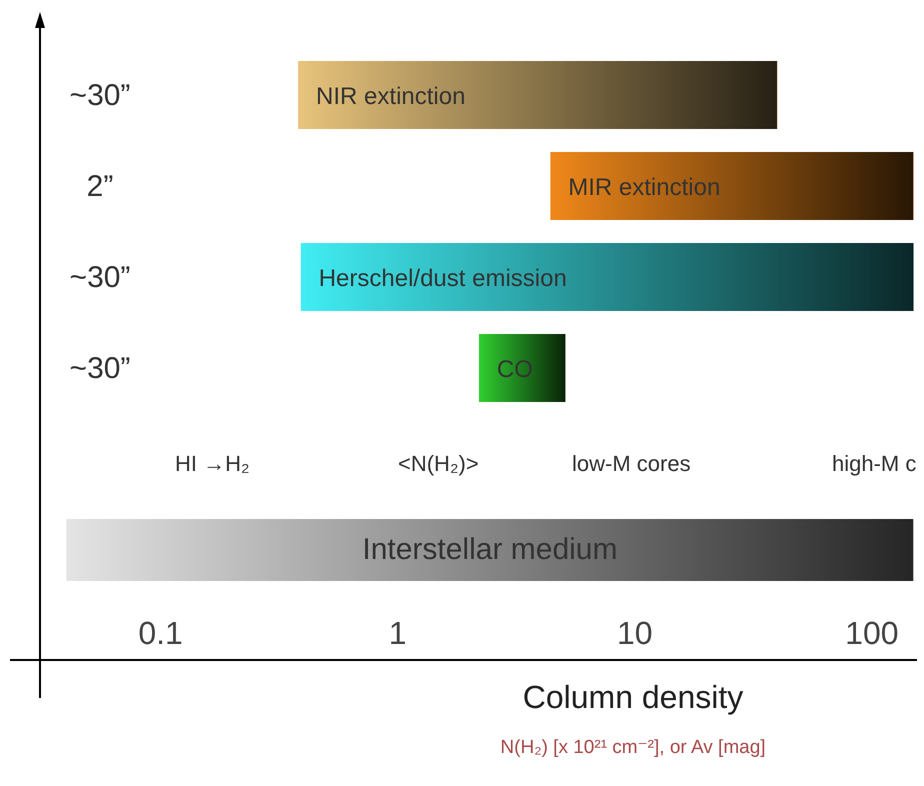 The width and height of the screenshot is (924, 786). Describe the element at coordinates (631, 463) in the screenshot. I see `annotation: low-M cores` at that location.